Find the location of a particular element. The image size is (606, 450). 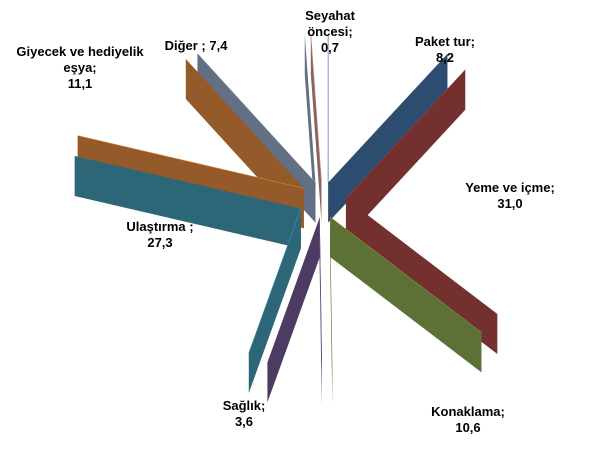

data-label: Konaklama; 10,6 is located at coordinates (468, 420).